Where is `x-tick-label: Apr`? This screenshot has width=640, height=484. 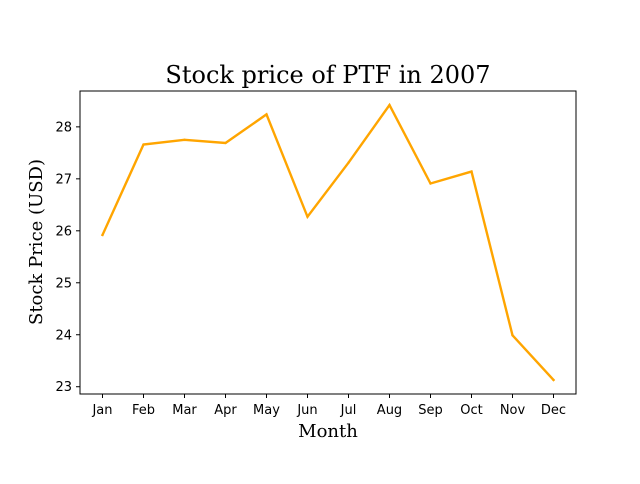
x-tick-label: Apr is located at coordinates (225, 410).